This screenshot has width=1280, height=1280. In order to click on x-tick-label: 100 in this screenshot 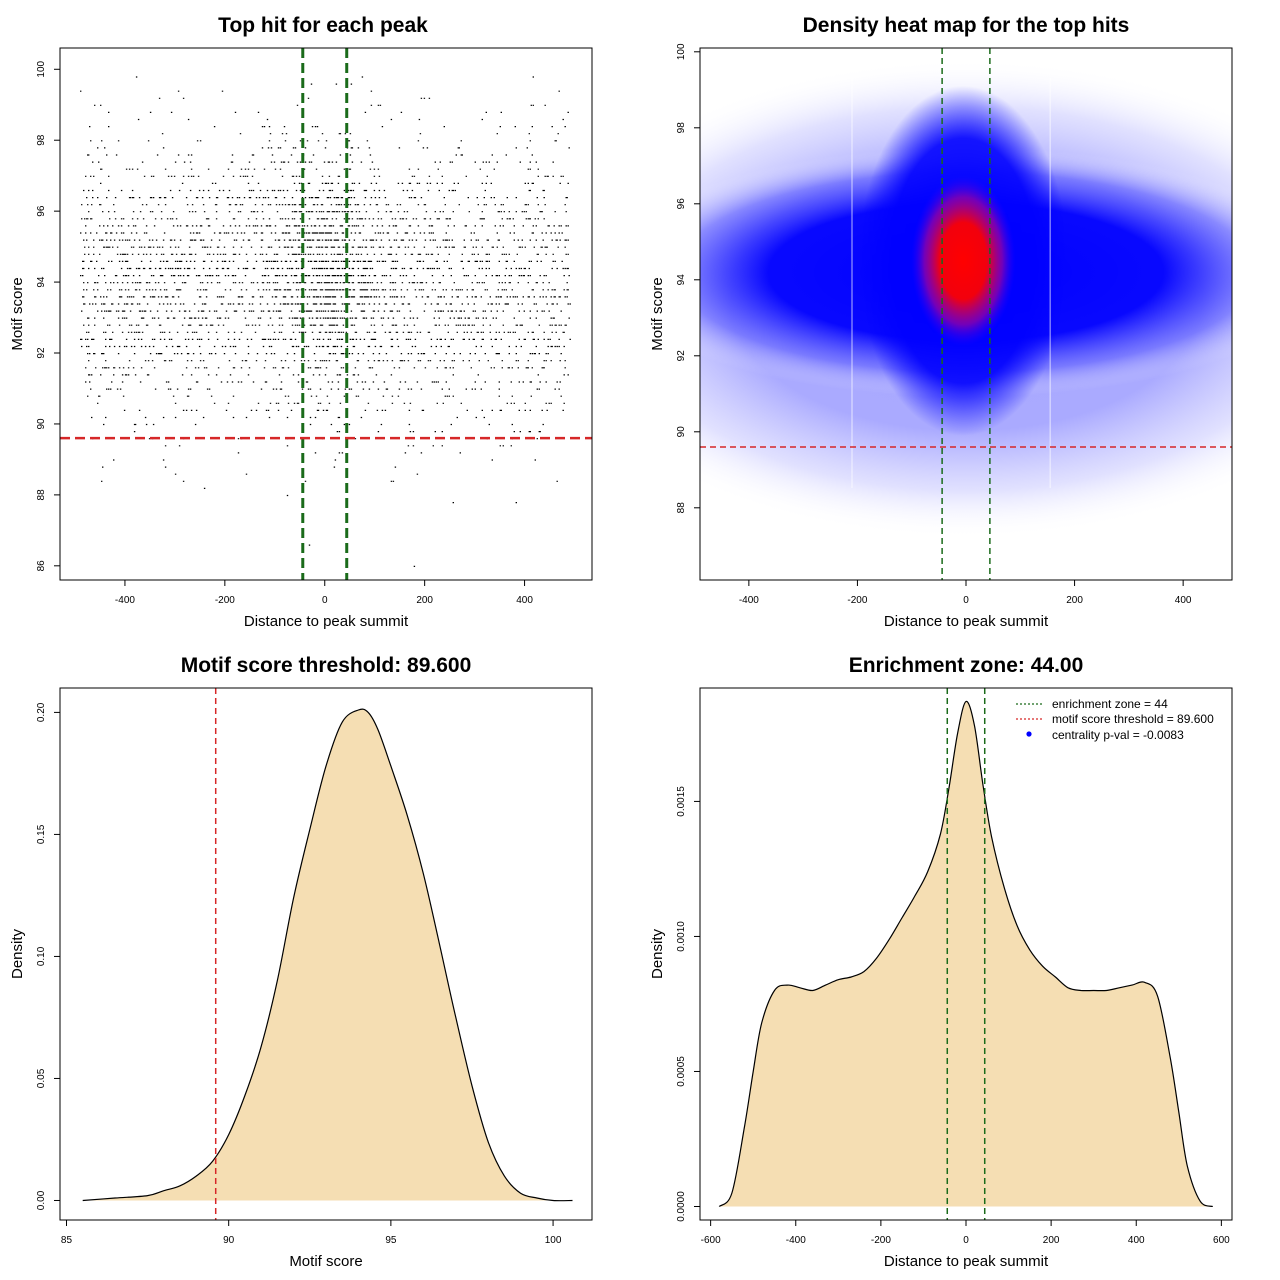, I will do `click(553, 1240)`.